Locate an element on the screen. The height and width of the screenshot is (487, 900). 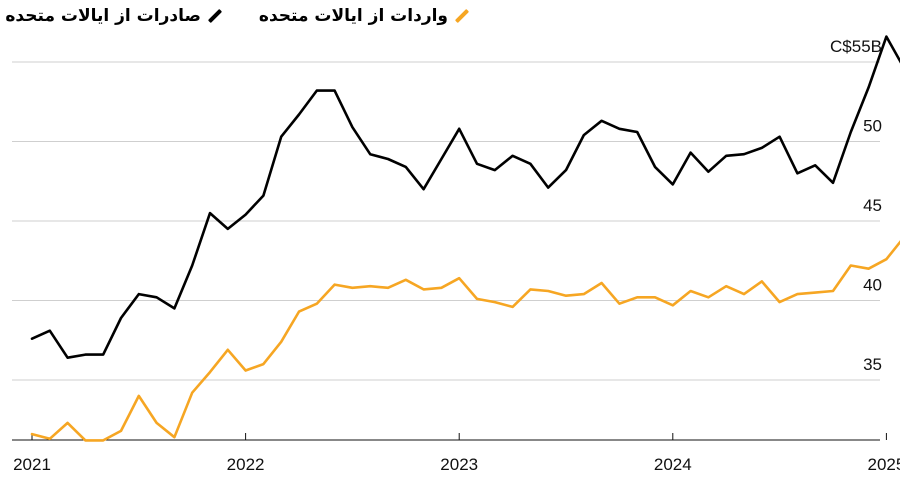
x-tick-label: 2022 is located at coordinates (246, 464).